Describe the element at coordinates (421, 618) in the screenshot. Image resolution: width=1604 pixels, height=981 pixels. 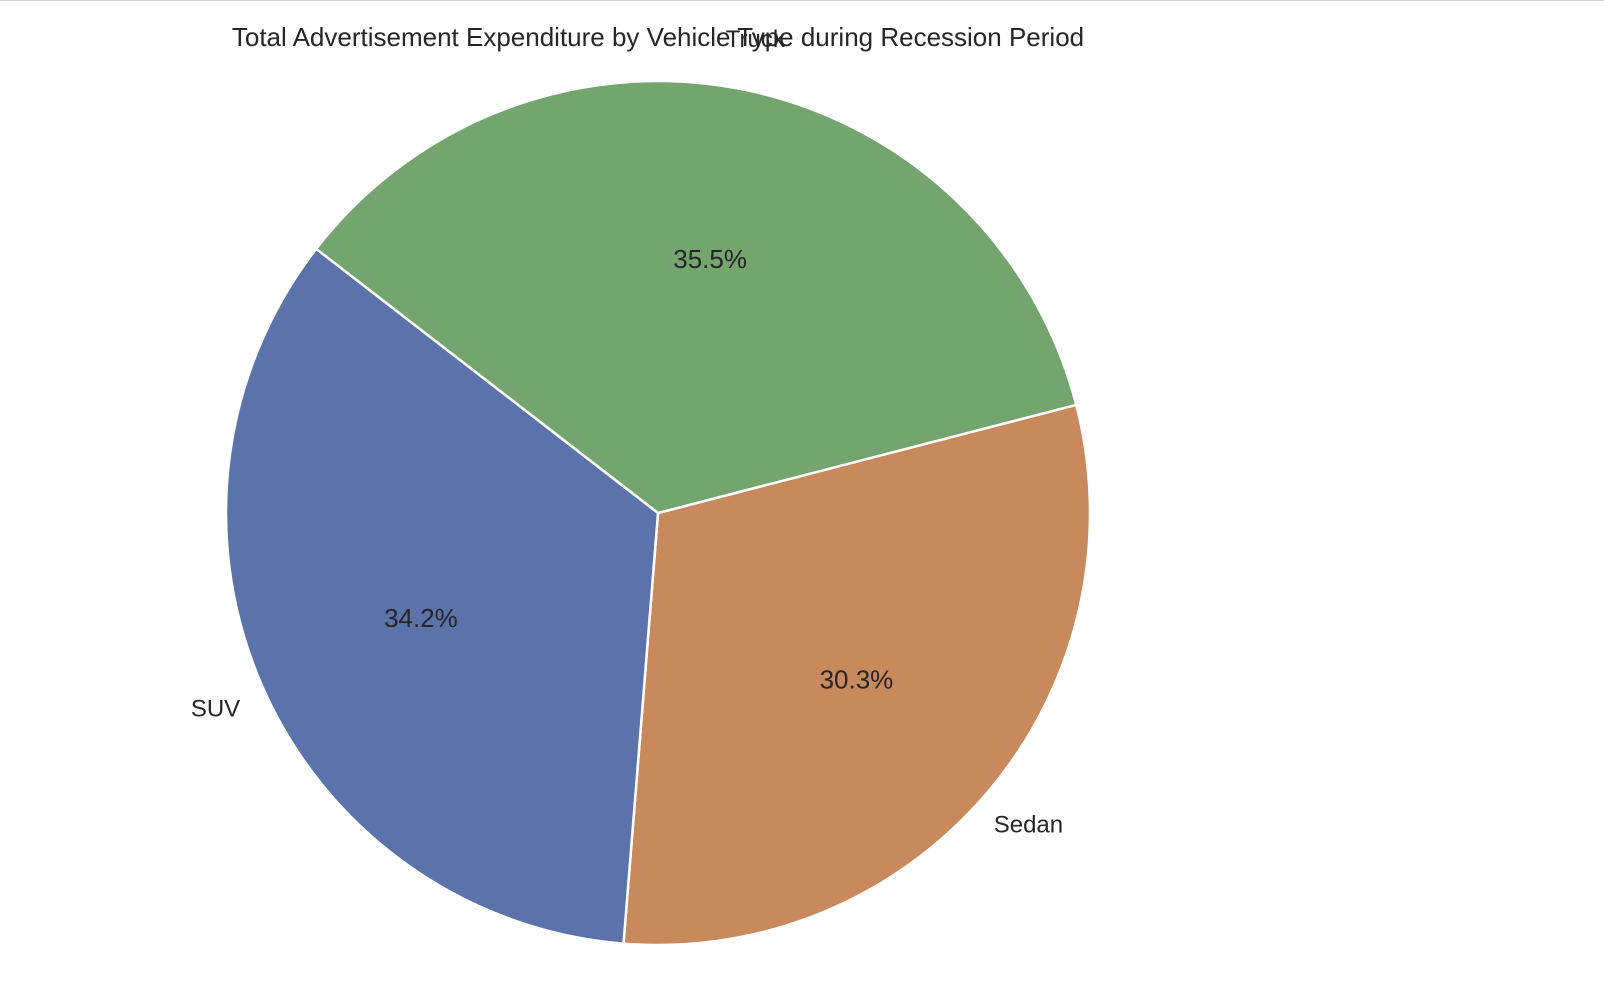
I see `slice-percent-suv: 34.2%` at that location.